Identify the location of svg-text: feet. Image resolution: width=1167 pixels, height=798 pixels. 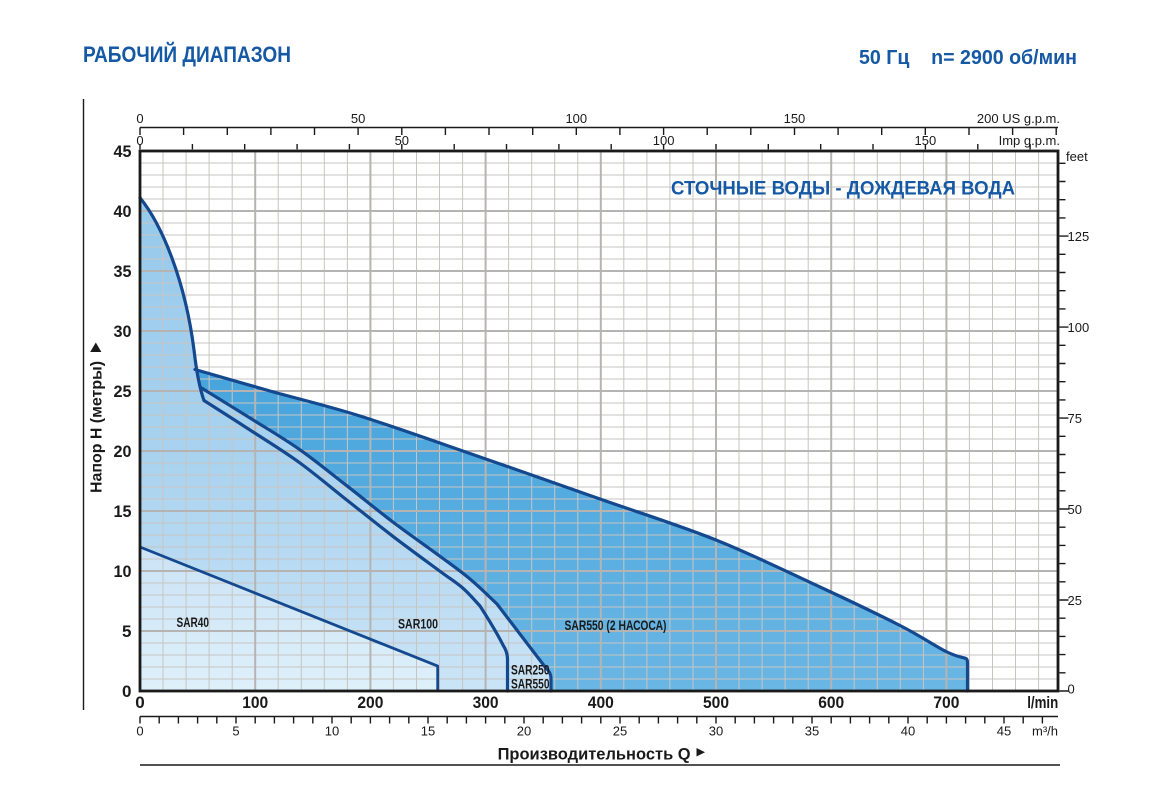
(1077, 156).